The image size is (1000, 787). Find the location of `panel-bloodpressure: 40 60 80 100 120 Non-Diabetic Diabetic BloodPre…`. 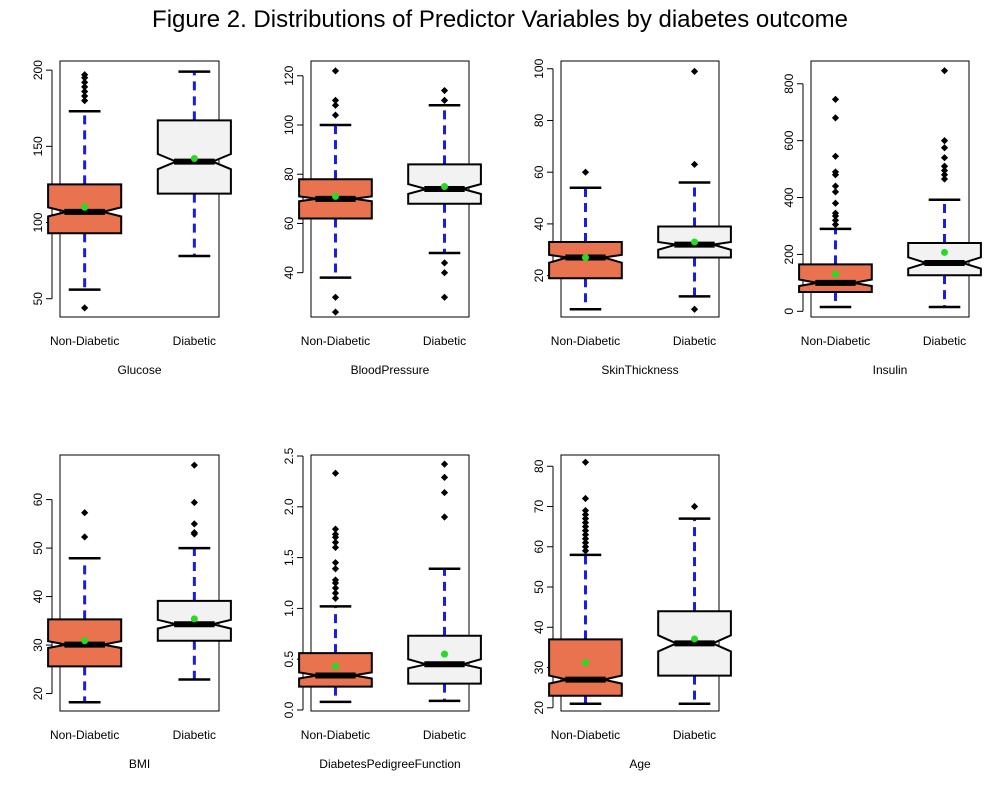

panel-bloodpressure: 40 60 80 100 120 Non-Diabetic Diabetic BloodPre… is located at coordinates (382, 218).